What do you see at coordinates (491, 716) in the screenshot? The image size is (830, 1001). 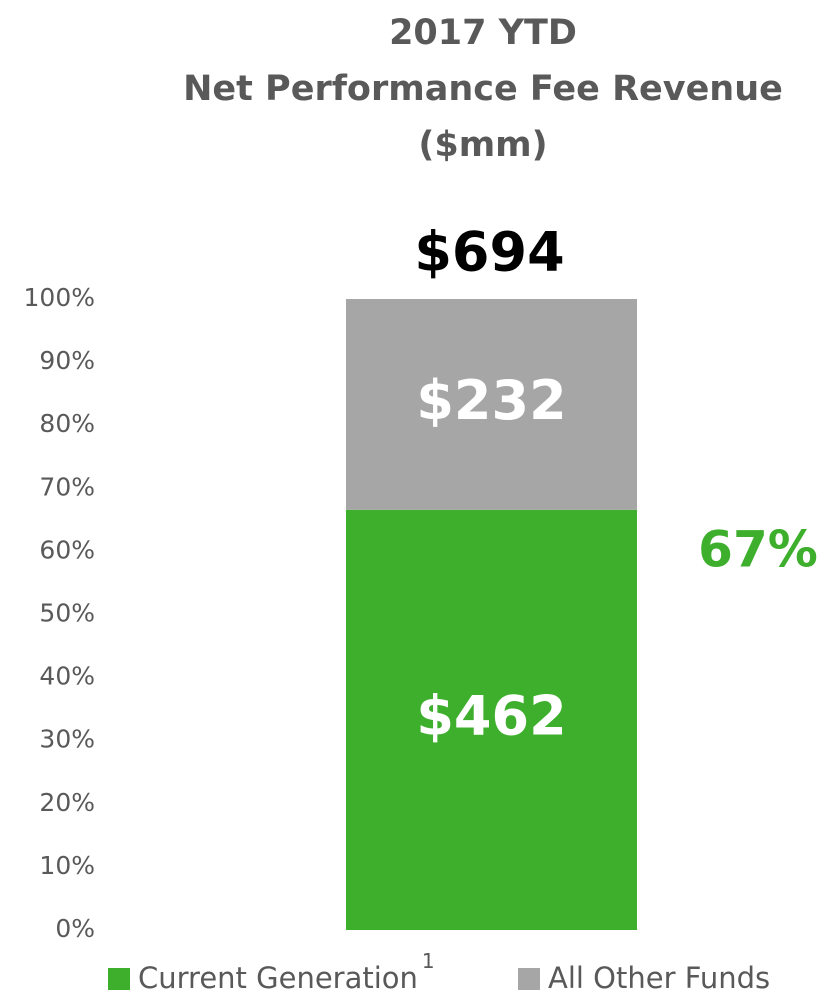 I see `segment-label: $462` at bounding box center [491, 716].